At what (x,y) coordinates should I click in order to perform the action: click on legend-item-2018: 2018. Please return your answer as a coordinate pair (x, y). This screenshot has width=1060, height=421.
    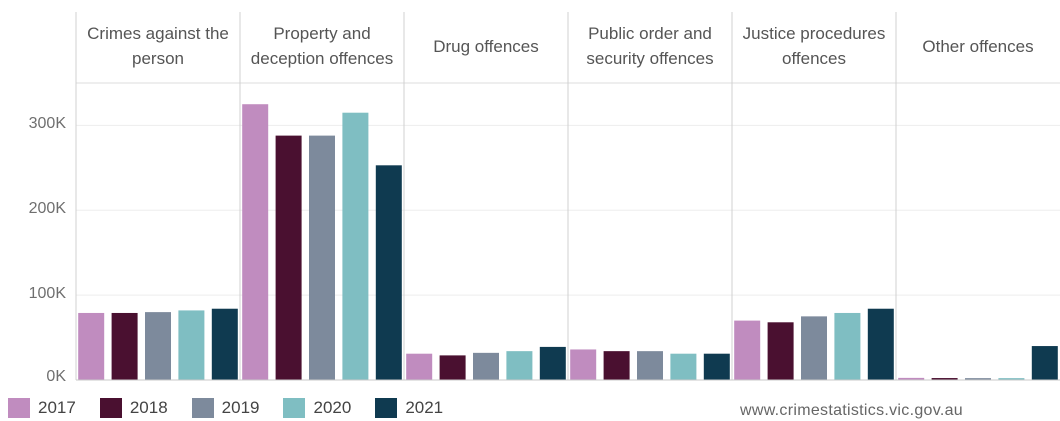
    Looking at the image, I should click on (133, 408).